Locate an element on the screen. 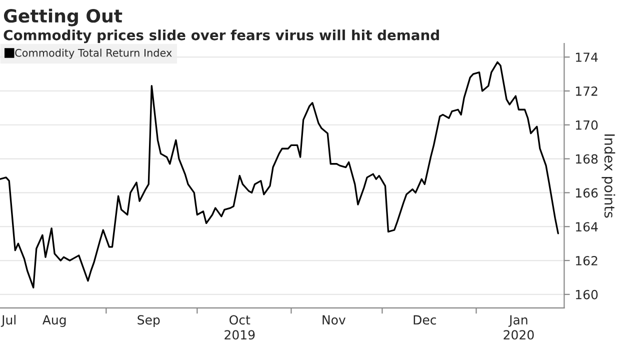  x-tick-label: Aug is located at coordinates (54, 321).